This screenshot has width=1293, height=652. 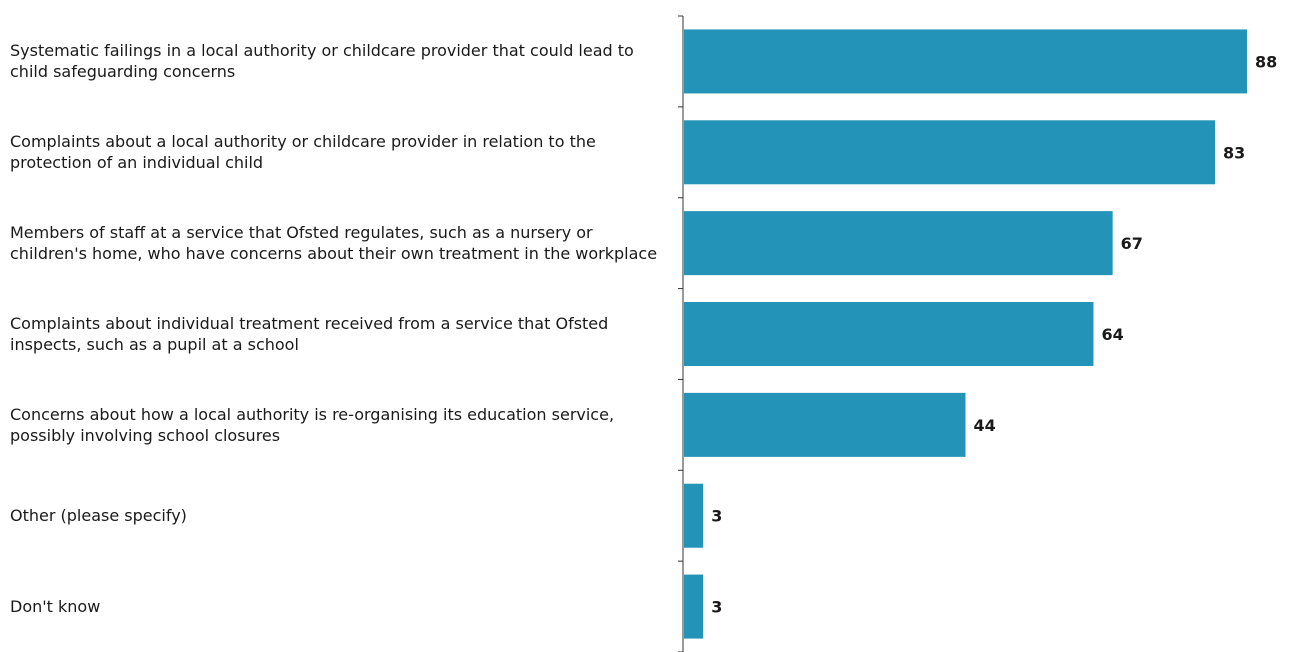 I want to click on bar-value-label: 88, so click(x=1266, y=61).